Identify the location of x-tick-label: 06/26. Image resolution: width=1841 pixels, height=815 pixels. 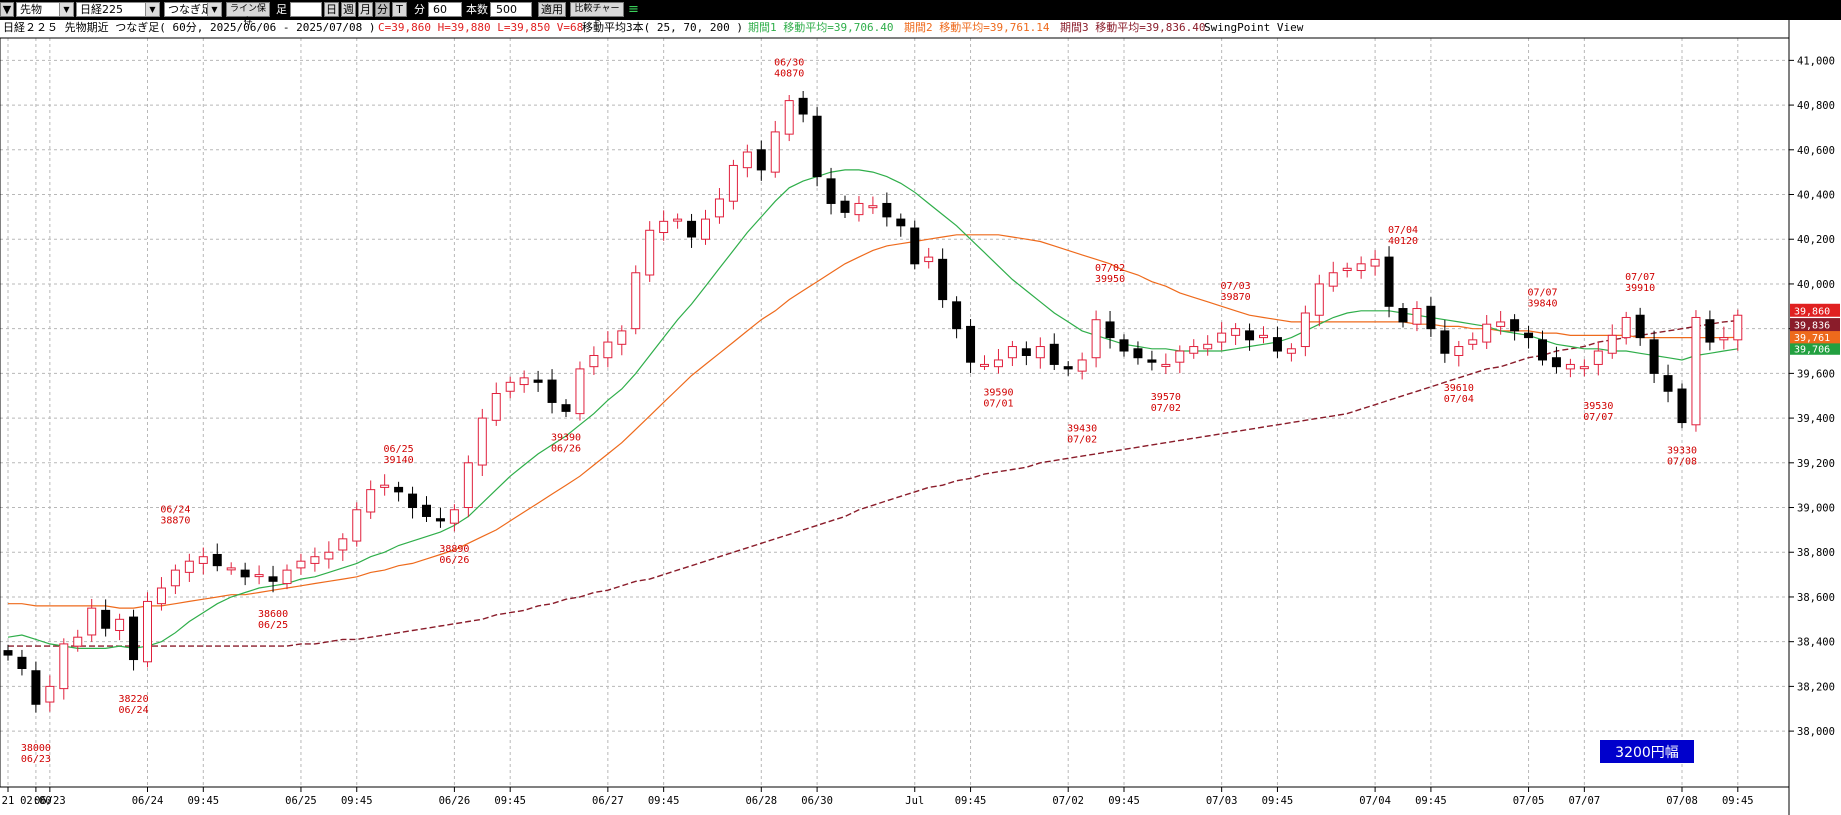
(455, 801).